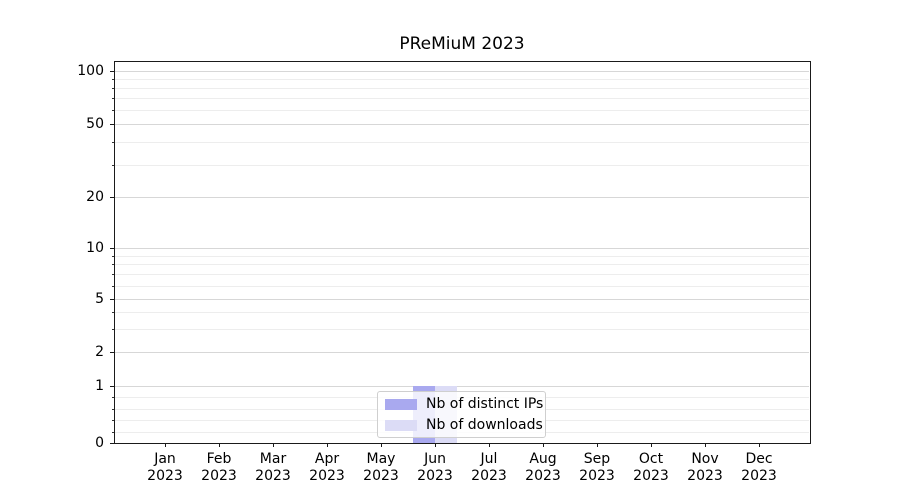 The height and width of the screenshot is (500, 900). I want to click on x-tick-label: Jun 2023, so click(435, 467).